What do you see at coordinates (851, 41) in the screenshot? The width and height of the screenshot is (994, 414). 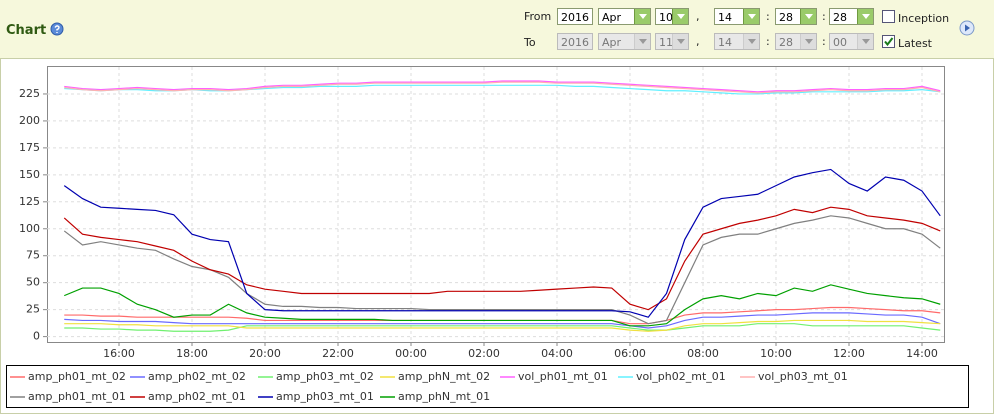 I see `to-second: 00` at bounding box center [851, 41].